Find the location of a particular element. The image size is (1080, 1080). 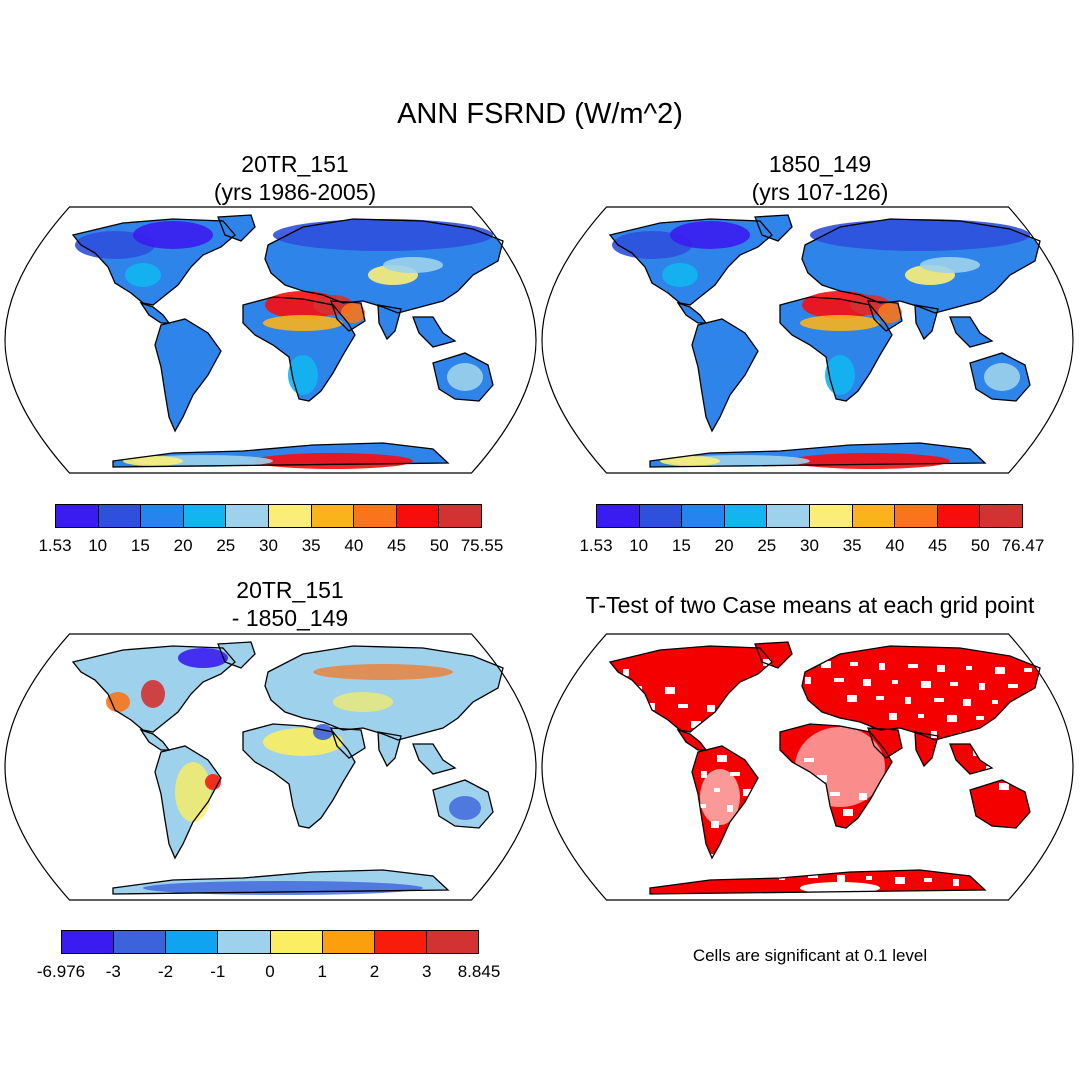

colorbar-tick-label: 76.47 is located at coordinates (1023, 545).